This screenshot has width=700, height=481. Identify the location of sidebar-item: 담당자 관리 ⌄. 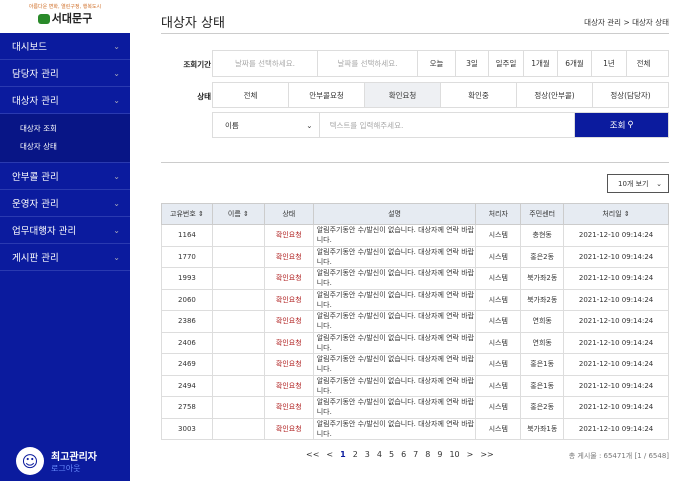
(65, 73).